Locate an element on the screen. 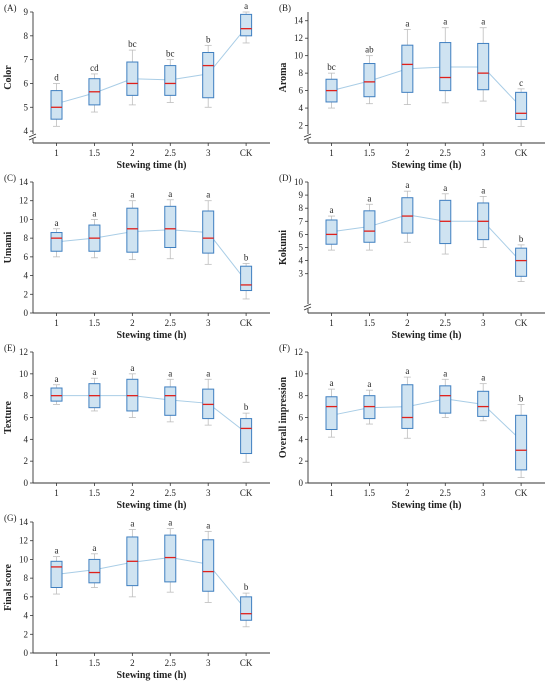 This screenshot has width=550, height=689. box-CK: a is located at coordinates (246, 22).